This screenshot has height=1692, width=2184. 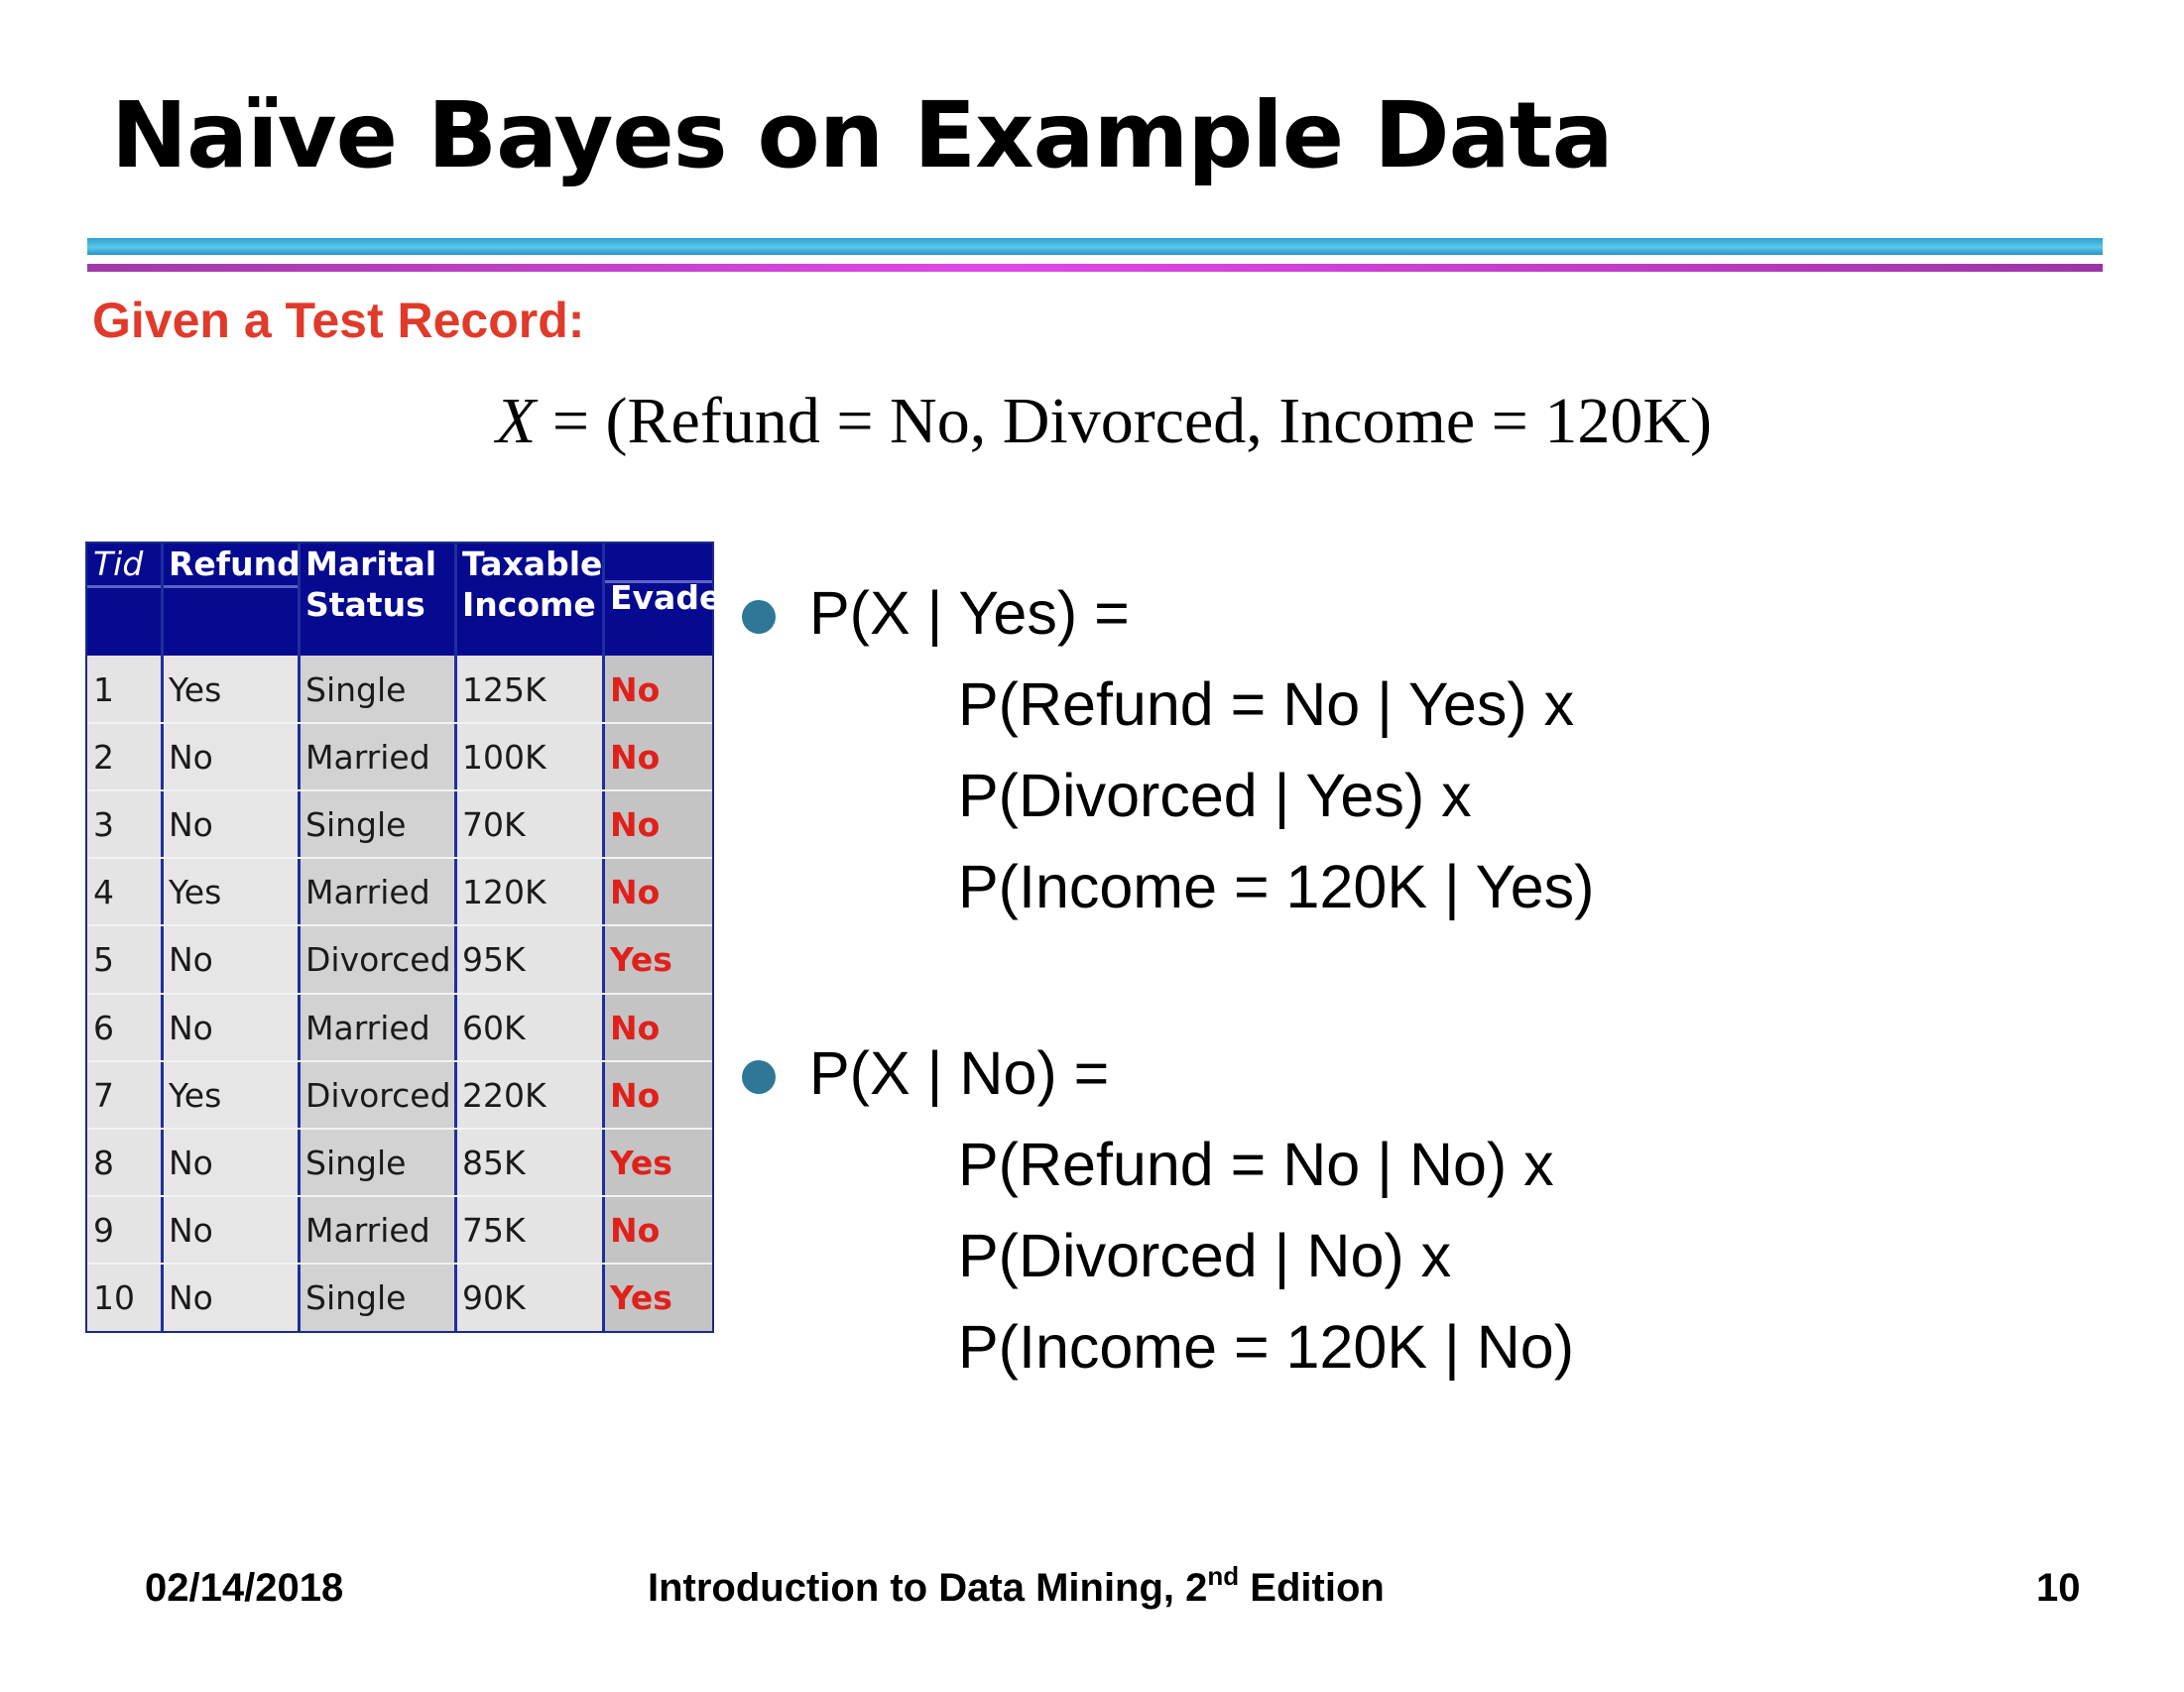 What do you see at coordinates (1266, 704) in the screenshot?
I see `bullet-yes-line: P(Refund = No | Yes) x` at bounding box center [1266, 704].